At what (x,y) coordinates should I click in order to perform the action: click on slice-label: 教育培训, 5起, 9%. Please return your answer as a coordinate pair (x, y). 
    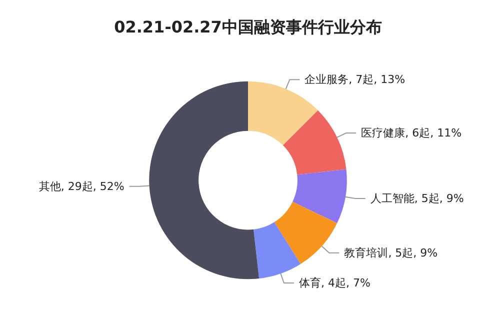
    Looking at the image, I should click on (391, 253).